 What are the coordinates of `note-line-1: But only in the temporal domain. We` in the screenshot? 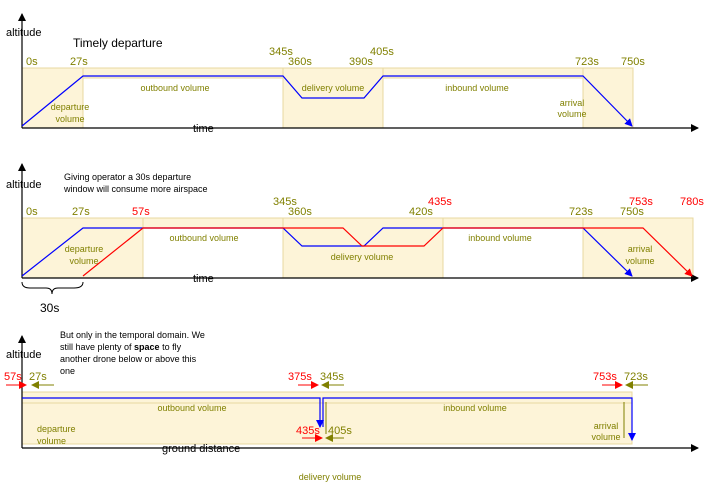 It's located at (132, 335).